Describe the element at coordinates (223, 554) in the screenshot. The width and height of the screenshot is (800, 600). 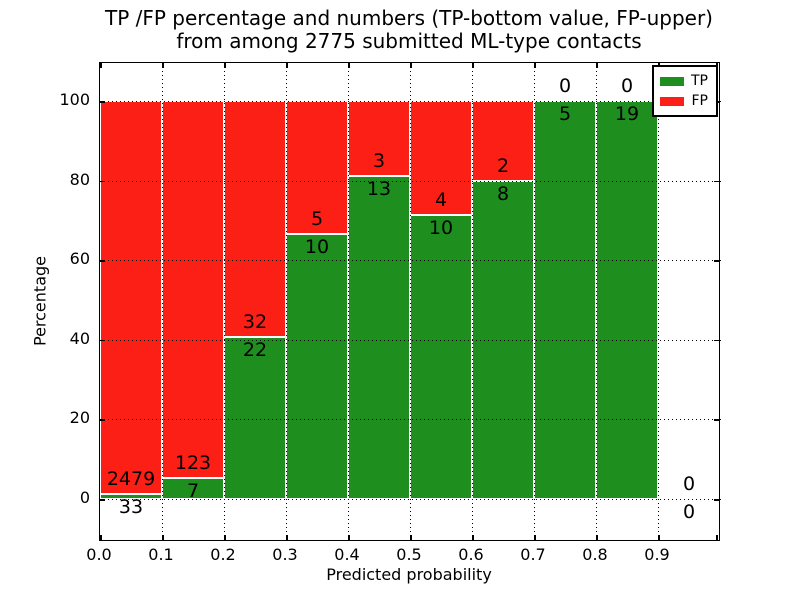
I see `x-tick-label: 0.2` at that location.